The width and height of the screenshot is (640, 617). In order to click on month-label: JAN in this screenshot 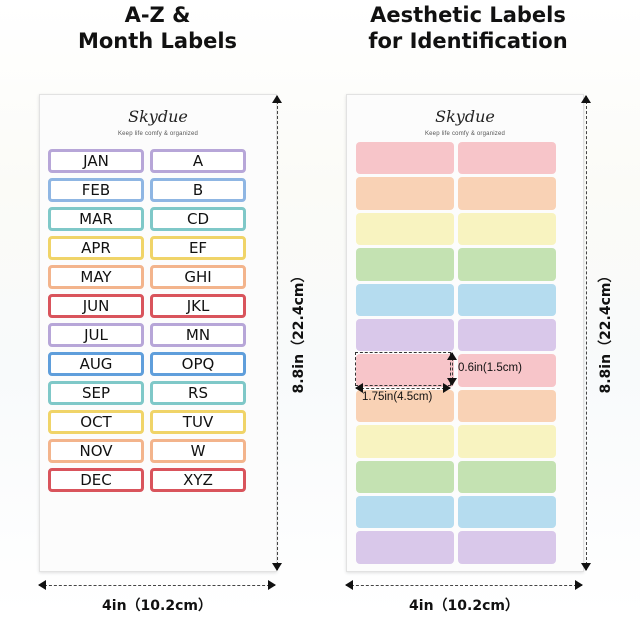, I will do `click(96, 161)`.